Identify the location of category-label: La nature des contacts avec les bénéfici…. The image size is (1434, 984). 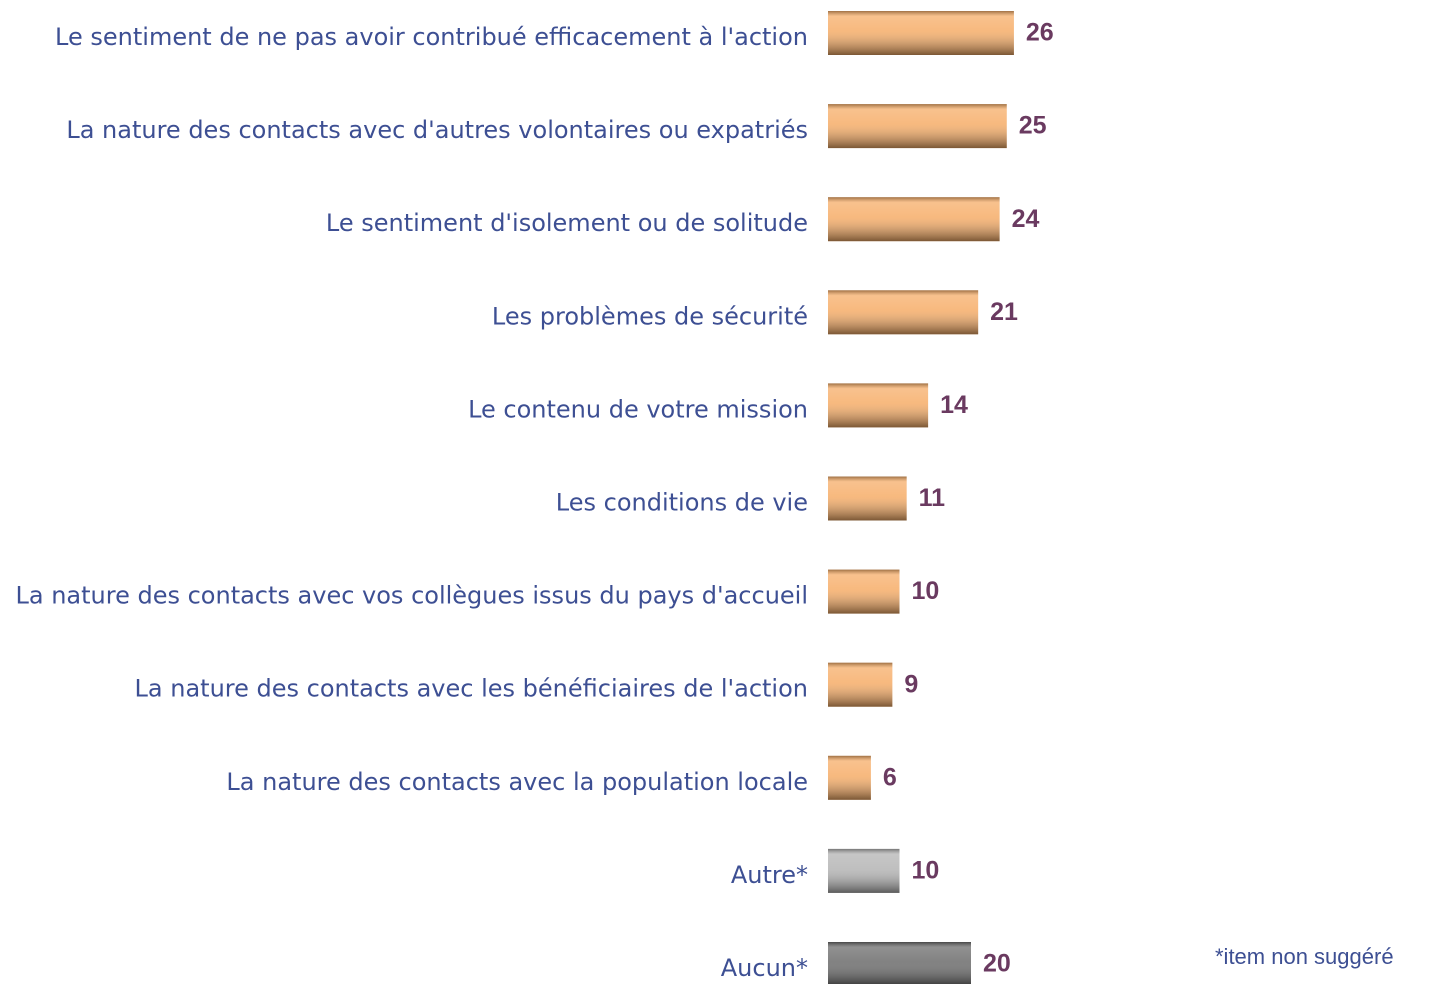
(471, 689).